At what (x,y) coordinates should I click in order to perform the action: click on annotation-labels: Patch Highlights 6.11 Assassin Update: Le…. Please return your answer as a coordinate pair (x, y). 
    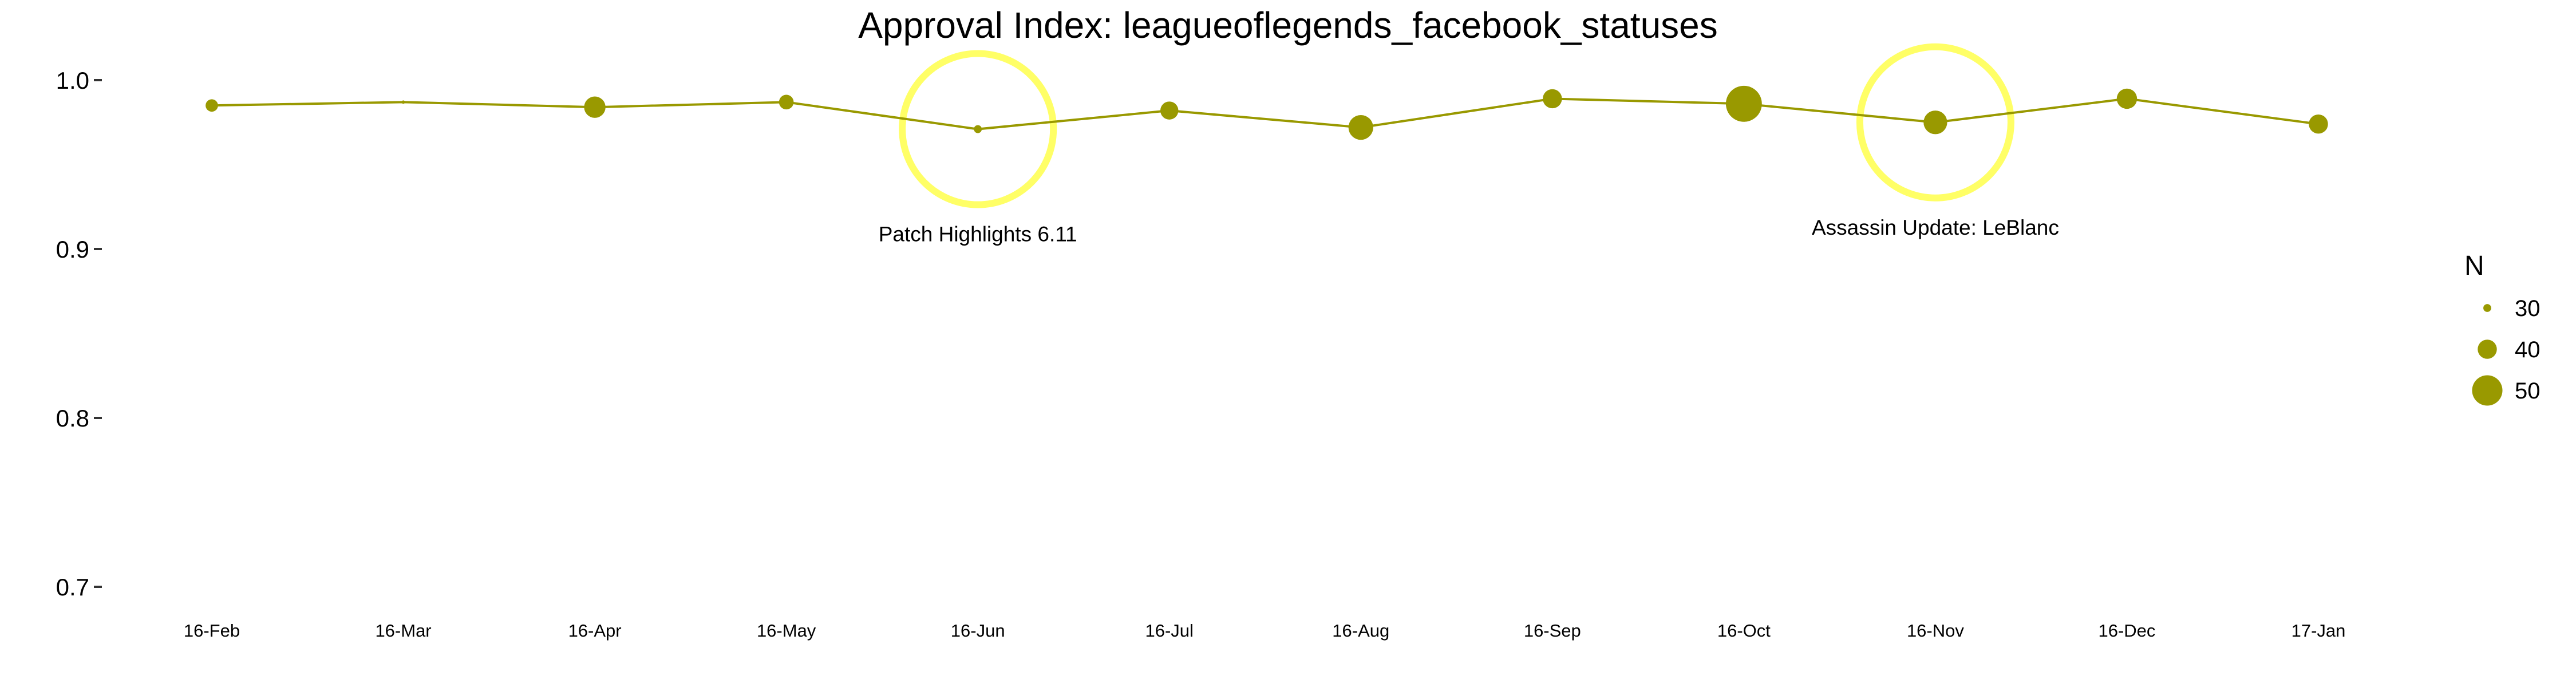
    Looking at the image, I should click on (1469, 231).